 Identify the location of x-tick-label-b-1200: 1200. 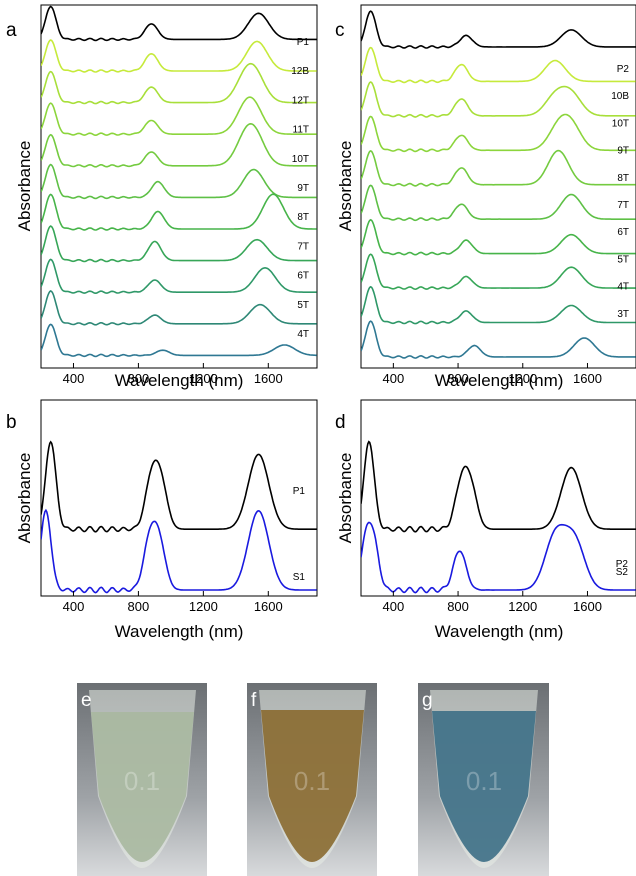
(203, 606).